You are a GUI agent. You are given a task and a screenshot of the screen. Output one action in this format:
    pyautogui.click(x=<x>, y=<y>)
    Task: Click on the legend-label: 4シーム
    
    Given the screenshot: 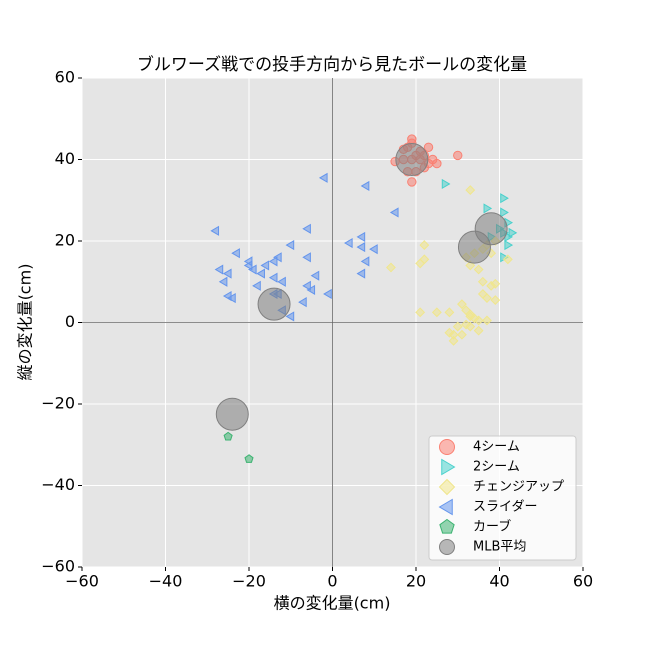 What is the action you would take?
    pyautogui.click(x=496, y=447)
    